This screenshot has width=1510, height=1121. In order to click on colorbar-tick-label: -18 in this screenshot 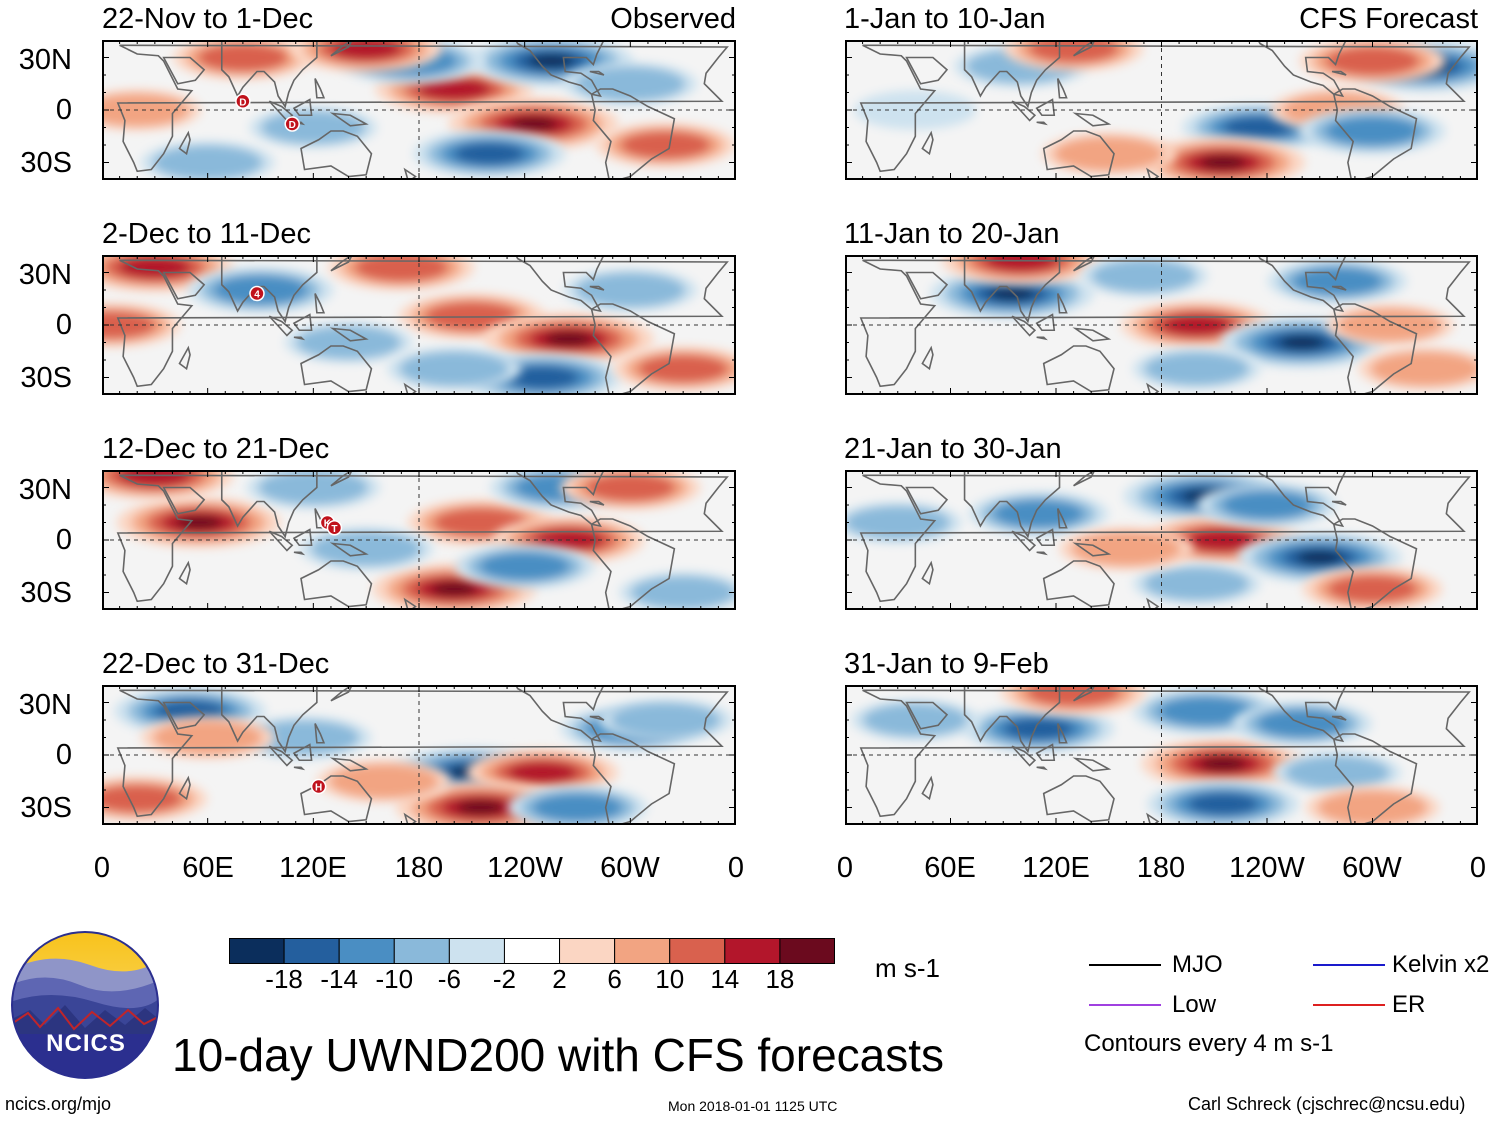, I will do `click(284, 979)`.